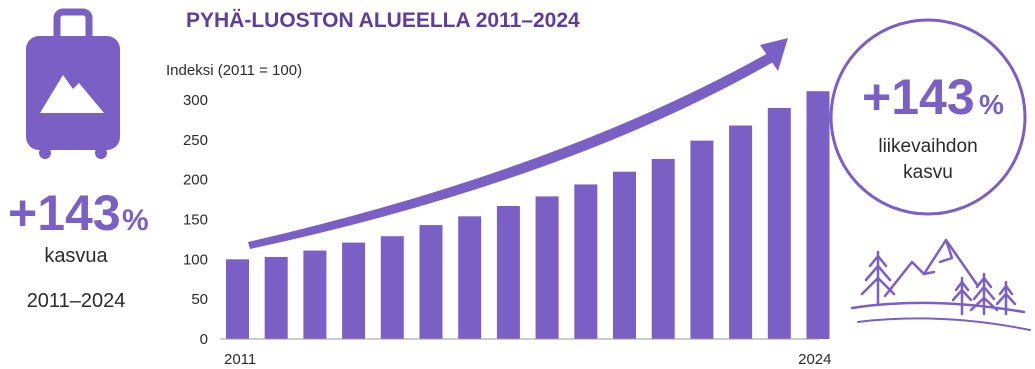  I want to click on right-stat-badge: +143 % liikevaihdon kasvu, so click(928, 117).